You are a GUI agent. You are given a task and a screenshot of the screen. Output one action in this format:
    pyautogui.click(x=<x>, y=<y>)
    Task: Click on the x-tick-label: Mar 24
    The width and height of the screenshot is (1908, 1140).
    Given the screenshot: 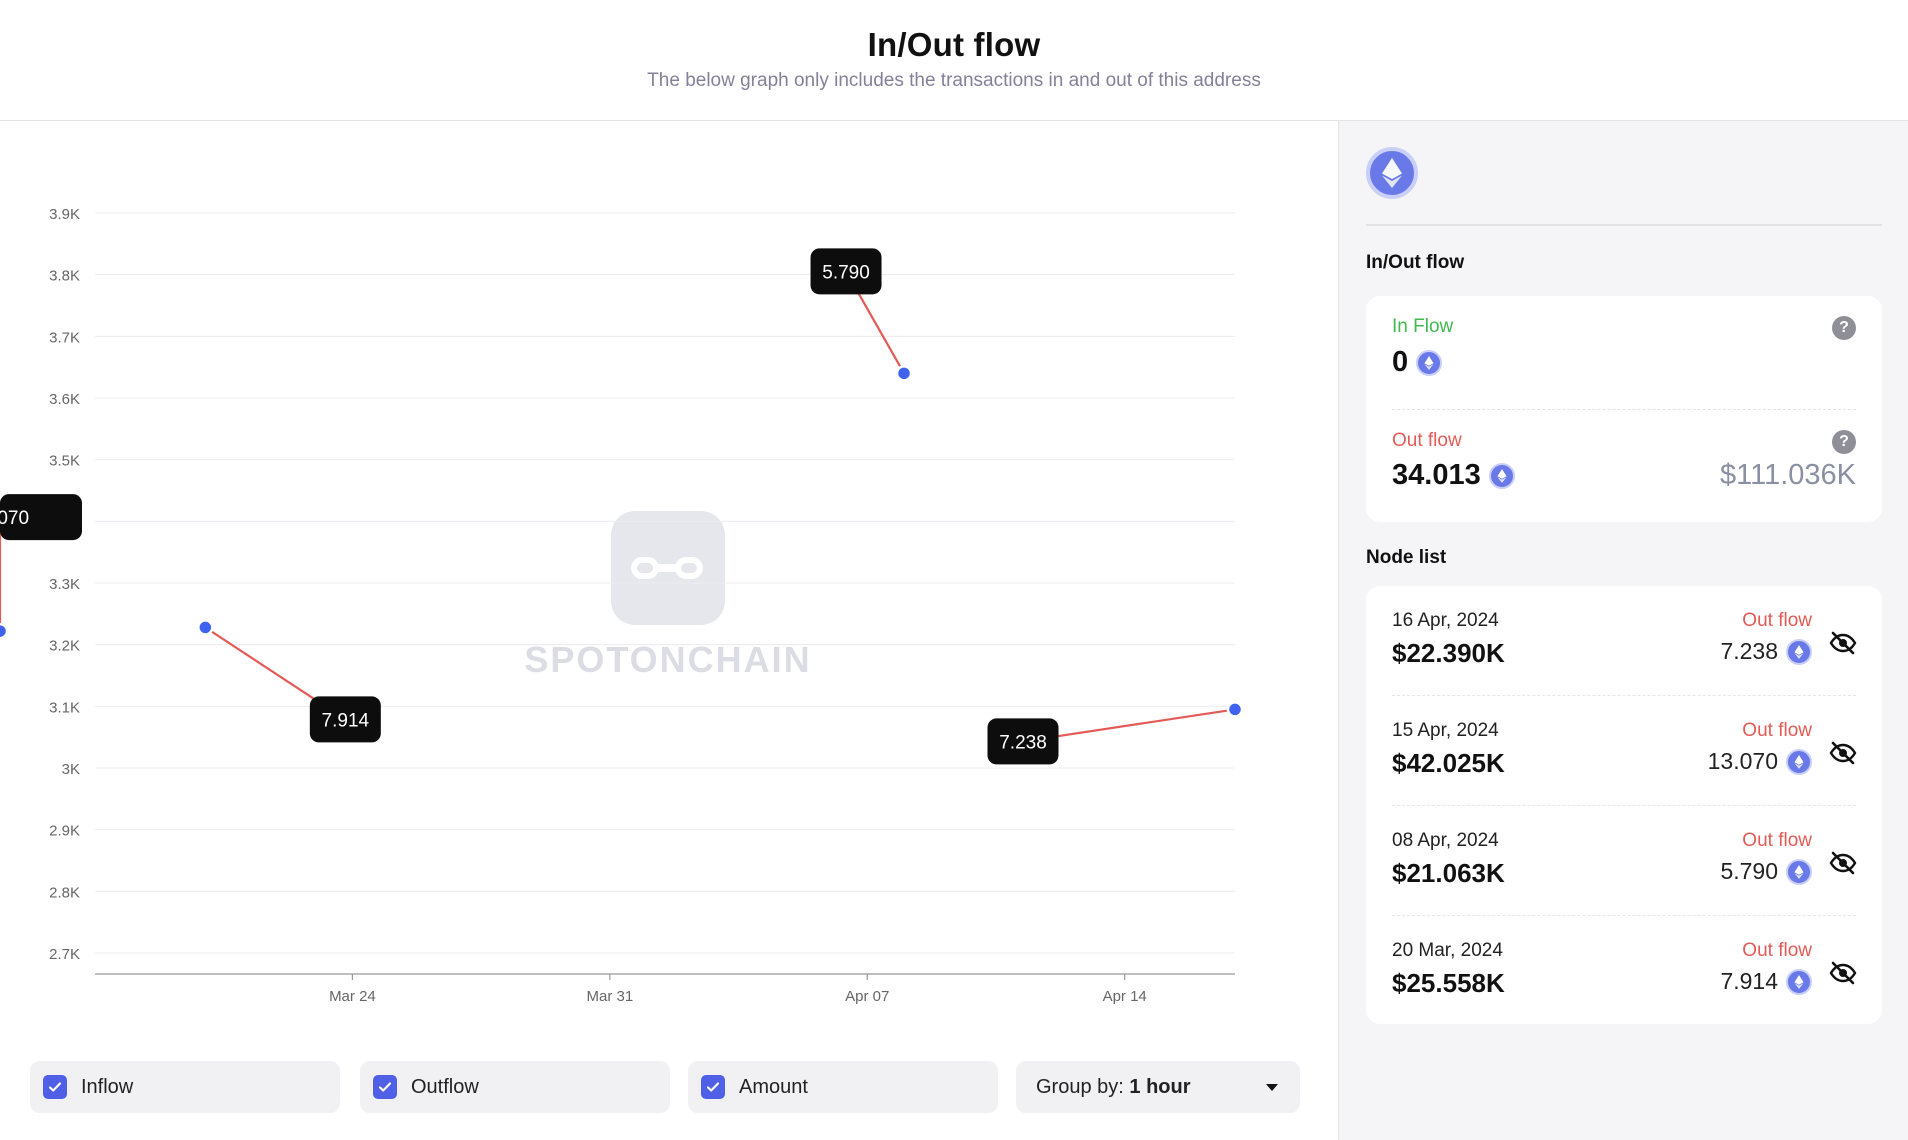 What is the action you would take?
    pyautogui.click(x=352, y=996)
    